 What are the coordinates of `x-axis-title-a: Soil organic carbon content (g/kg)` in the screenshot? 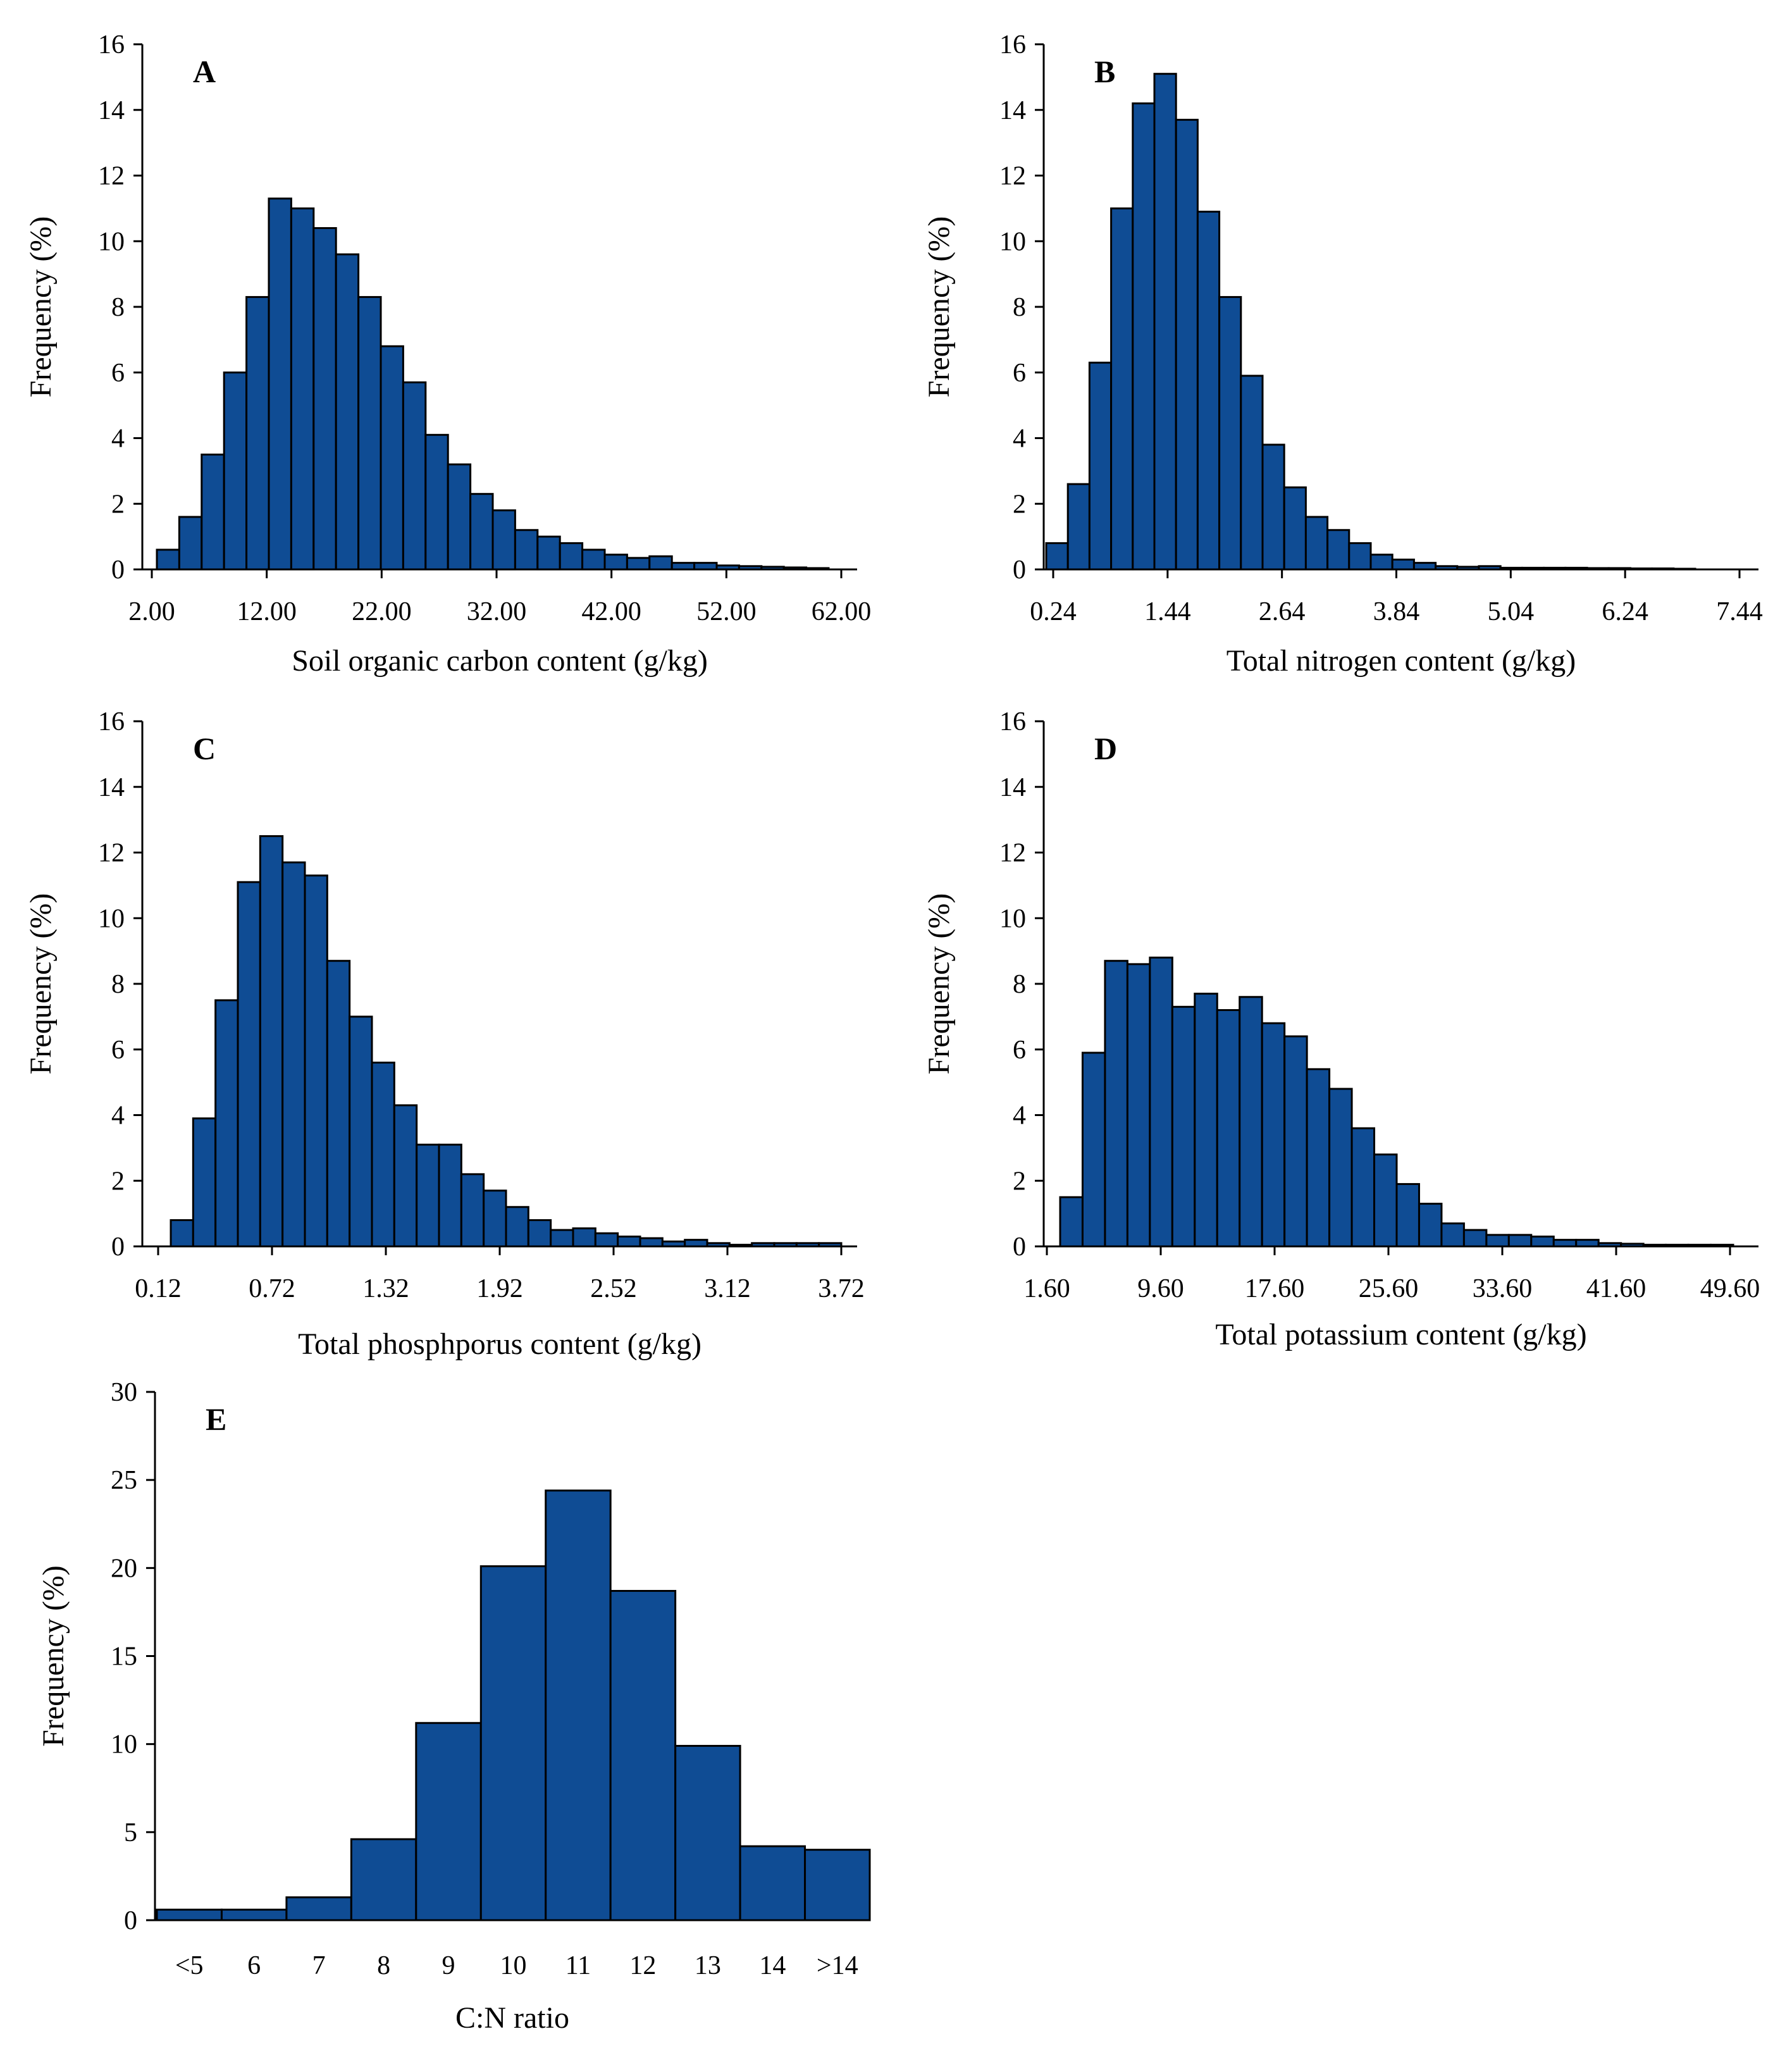 It's located at (500, 661).